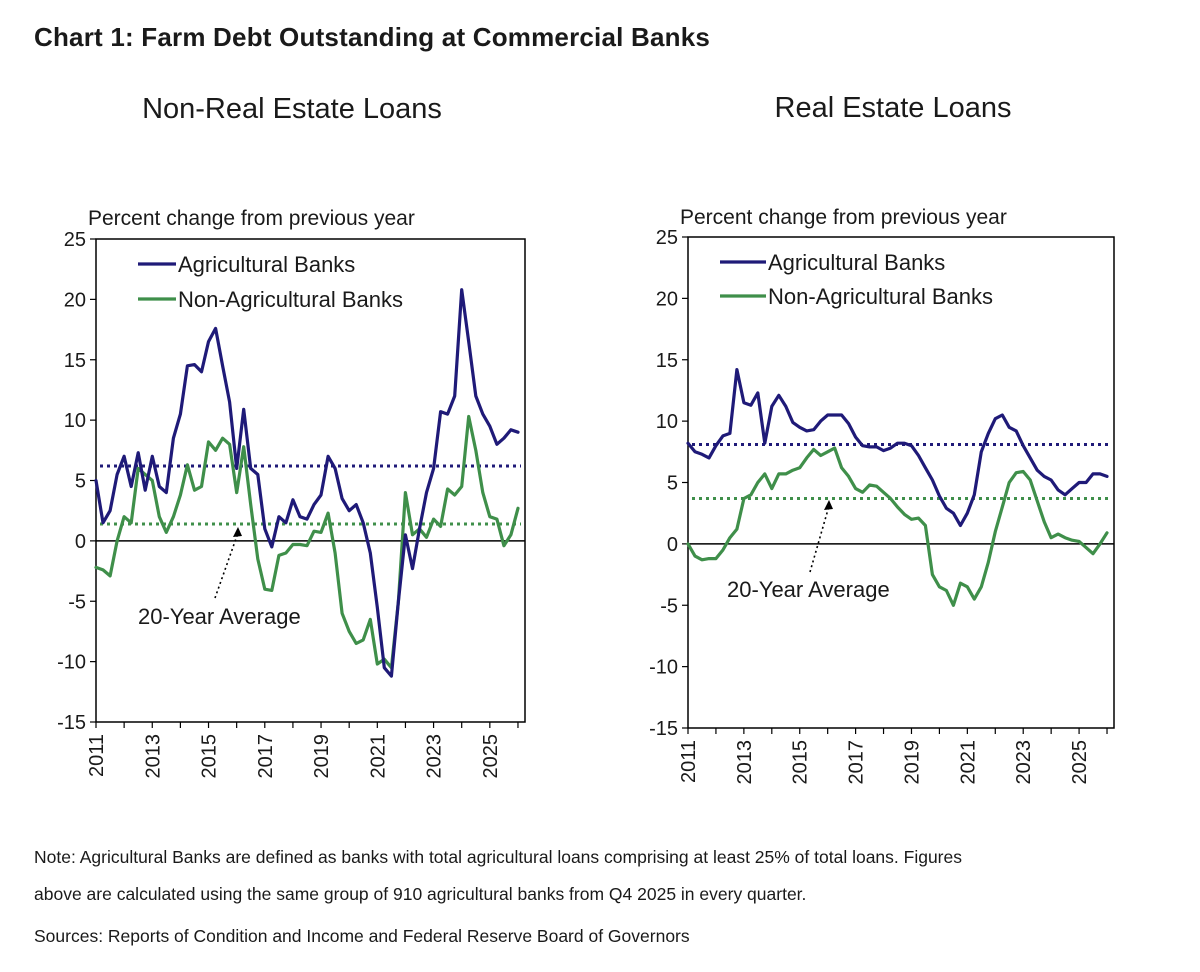  Describe the element at coordinates (663, 729) in the screenshot. I see `right-y-tick-label: -15` at that location.